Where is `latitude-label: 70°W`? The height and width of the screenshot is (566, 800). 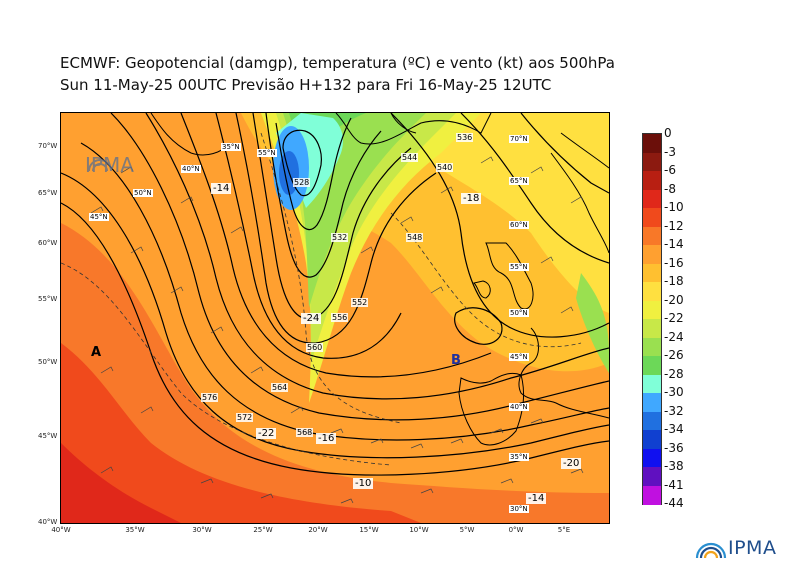 latitude-label: 70°W is located at coordinates (48, 146).